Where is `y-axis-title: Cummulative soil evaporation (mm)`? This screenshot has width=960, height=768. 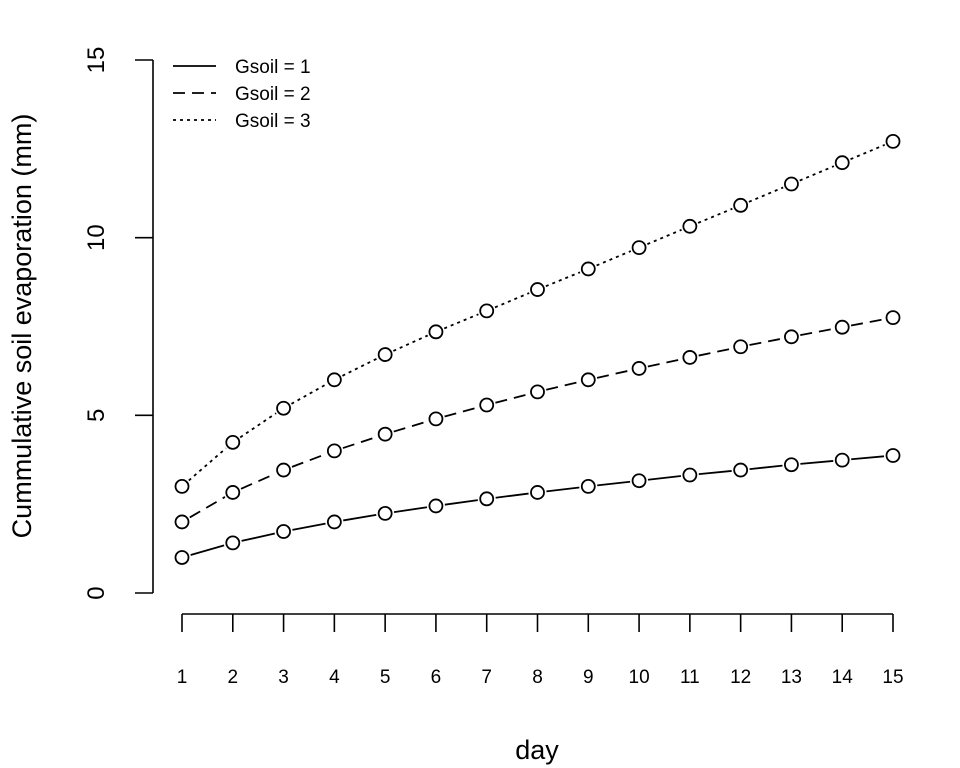 y-axis-title: Cummulative soil evaporation (mm) is located at coordinates (22, 326).